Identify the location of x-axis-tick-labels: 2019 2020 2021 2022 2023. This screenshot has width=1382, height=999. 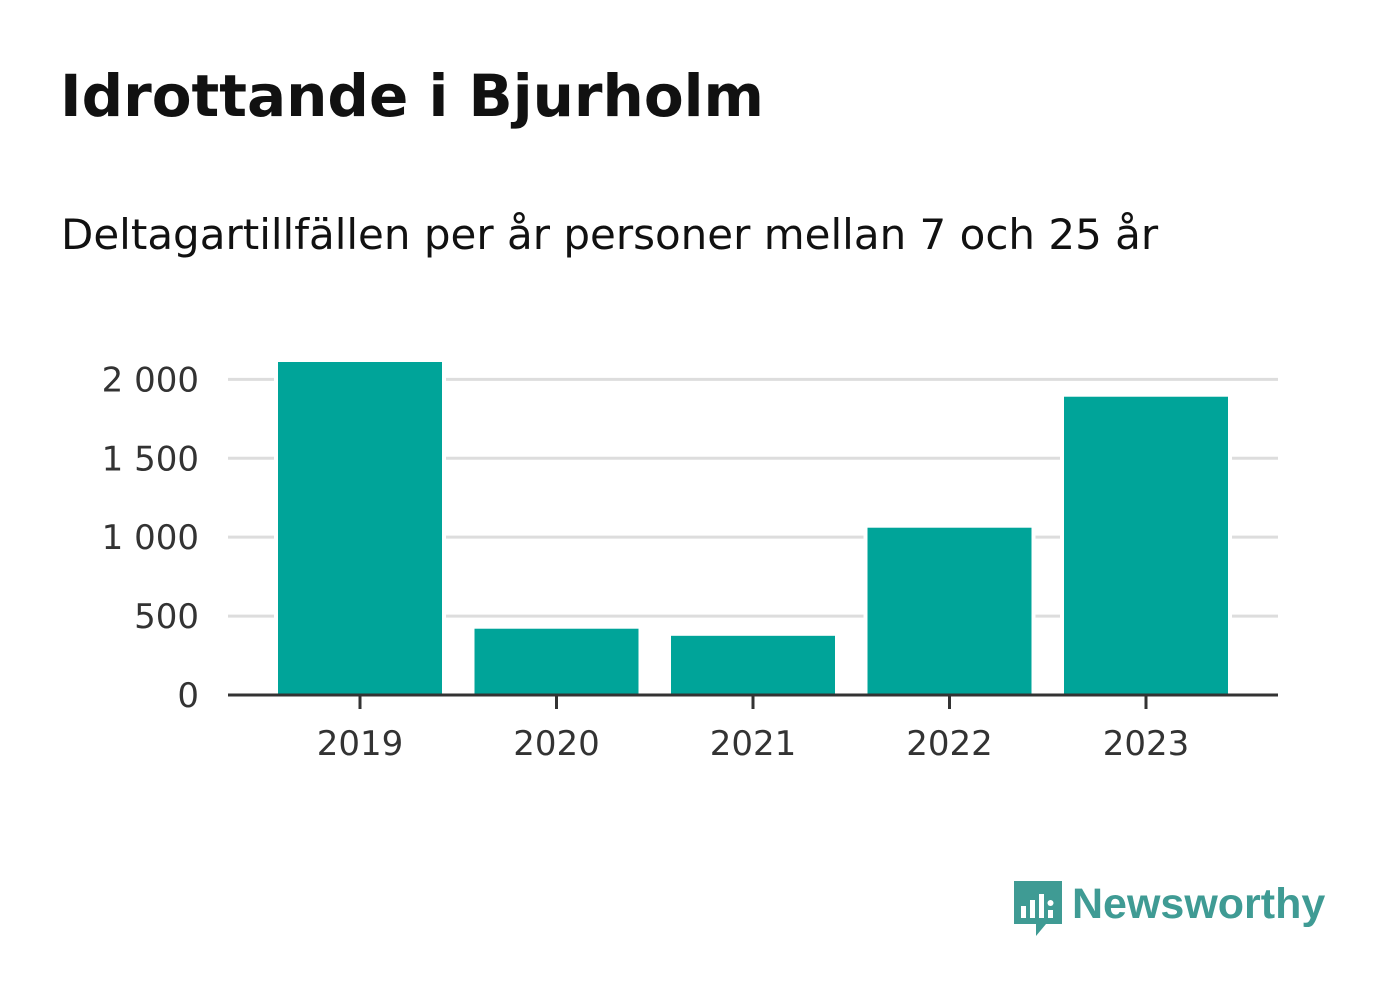
(753, 744).